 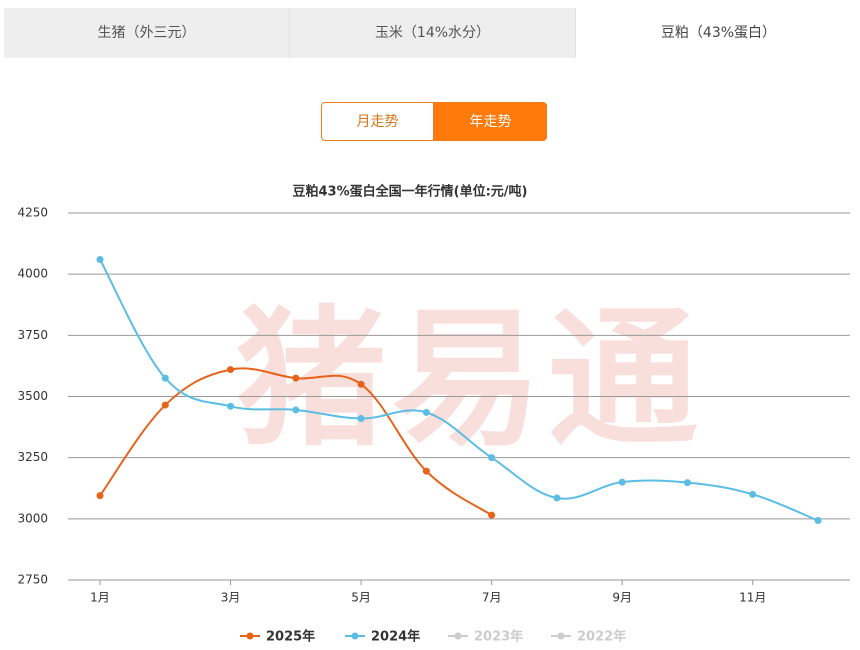 I want to click on chart-title: 豆粕43%蛋白全国一年行情(单位:元/吨), so click(x=410, y=192).